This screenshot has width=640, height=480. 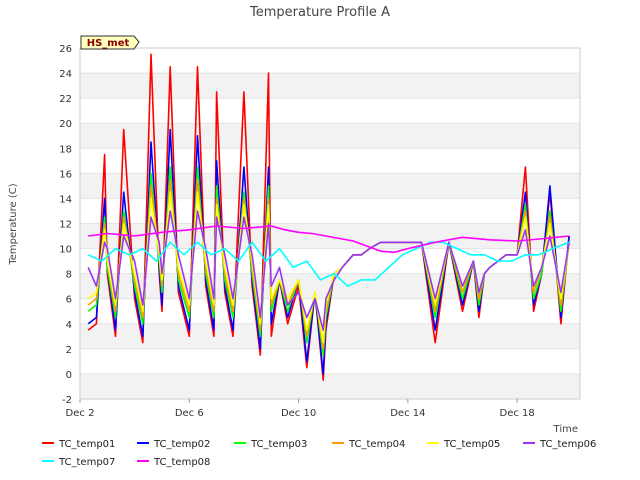 What do you see at coordinates (328, 264) in the screenshot?
I see `series-line-TC_temp07` at bounding box center [328, 264].